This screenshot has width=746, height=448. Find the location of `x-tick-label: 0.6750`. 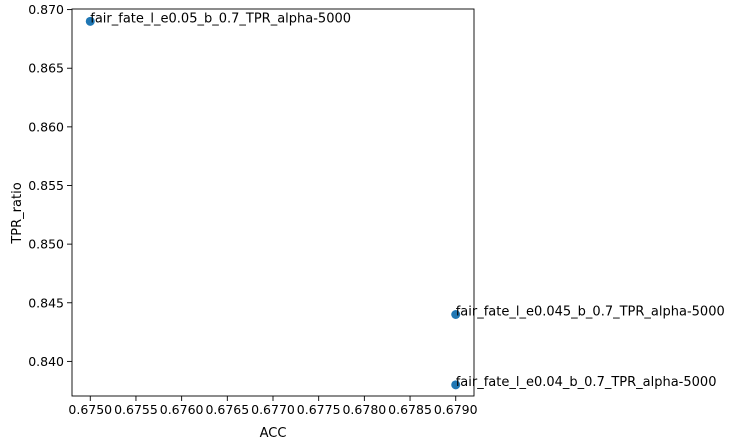

x-tick-label: 0.6750 is located at coordinates (90, 409).